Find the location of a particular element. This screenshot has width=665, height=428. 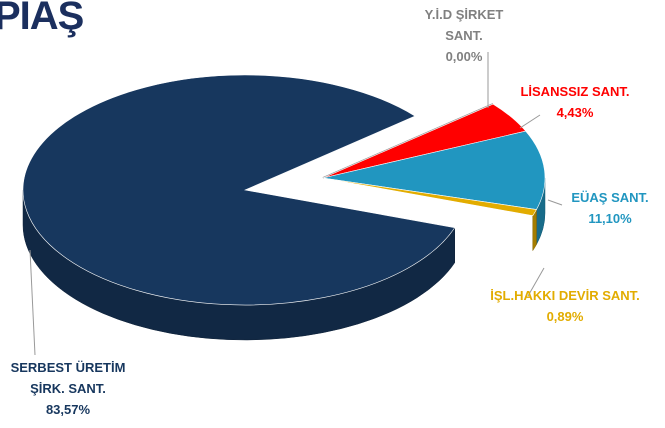

slice-value: 0,89% is located at coordinates (565, 316).